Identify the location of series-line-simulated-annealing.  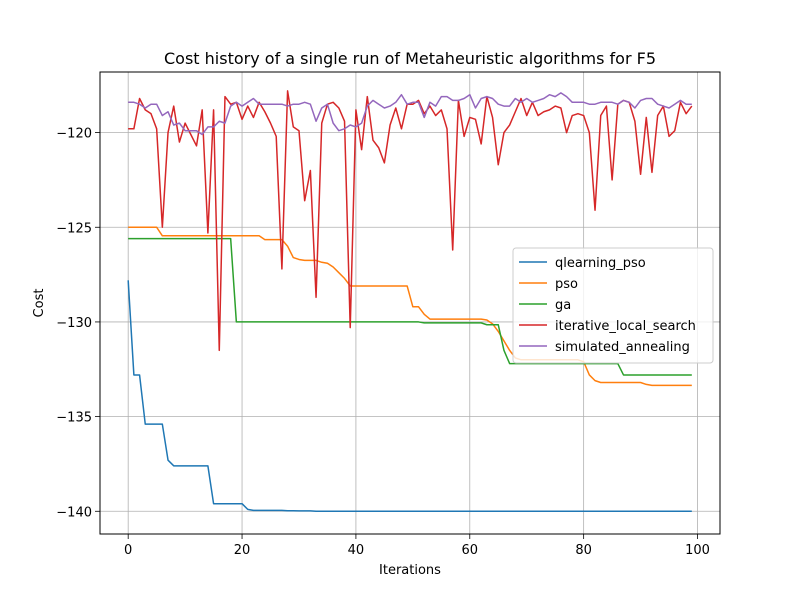
(410, 114).